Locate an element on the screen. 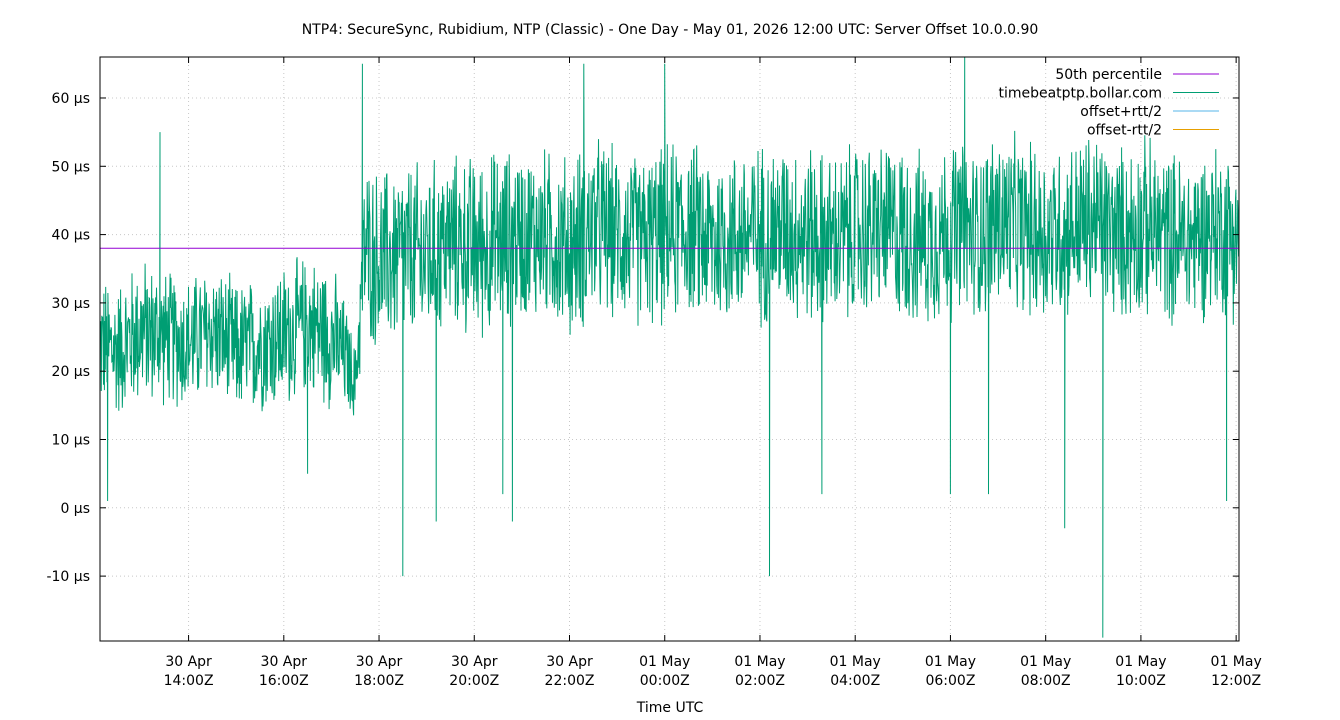 The image size is (1340, 720). y-tick-label: 10 µs is located at coordinates (71, 441).